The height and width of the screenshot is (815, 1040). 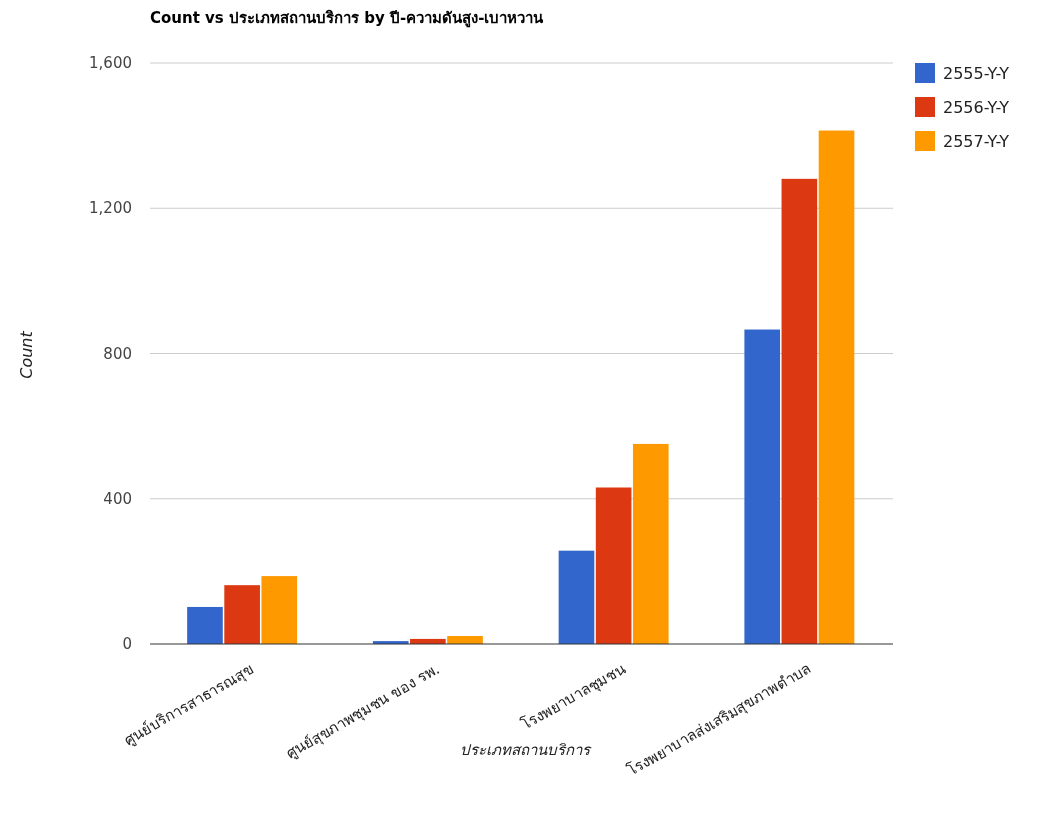 I want to click on x-axis-title: ประเภทสถานบริการ, so click(x=526, y=750).